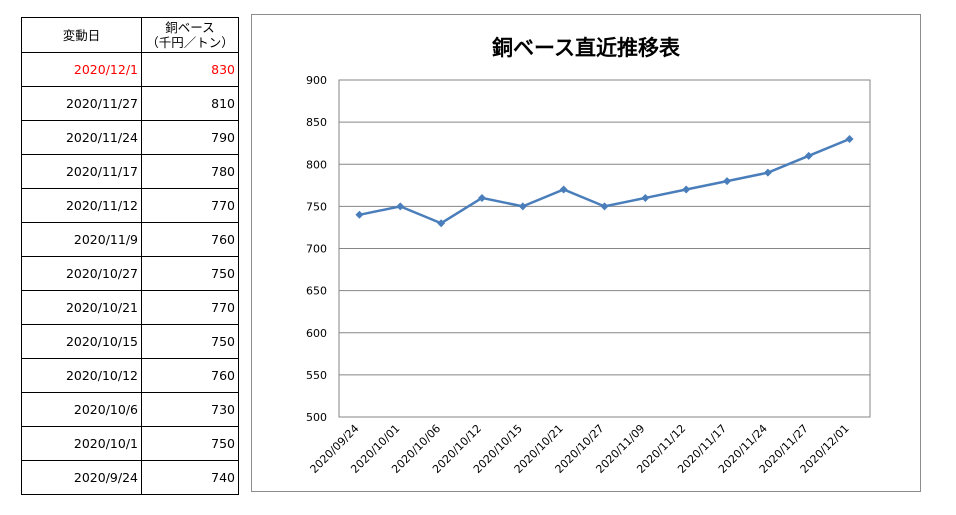 Image resolution: width=956 pixels, height=515 pixels. I want to click on cell-date: 2020/11/12, so click(81, 205).